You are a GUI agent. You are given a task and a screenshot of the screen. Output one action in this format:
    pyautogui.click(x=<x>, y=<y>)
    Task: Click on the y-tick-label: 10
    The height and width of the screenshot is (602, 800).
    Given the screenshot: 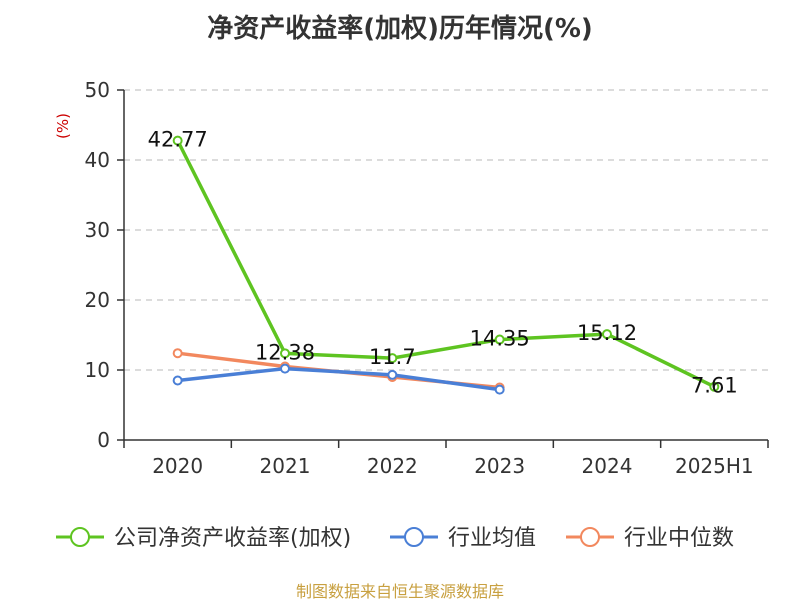 What is the action you would take?
    pyautogui.click(x=97, y=370)
    